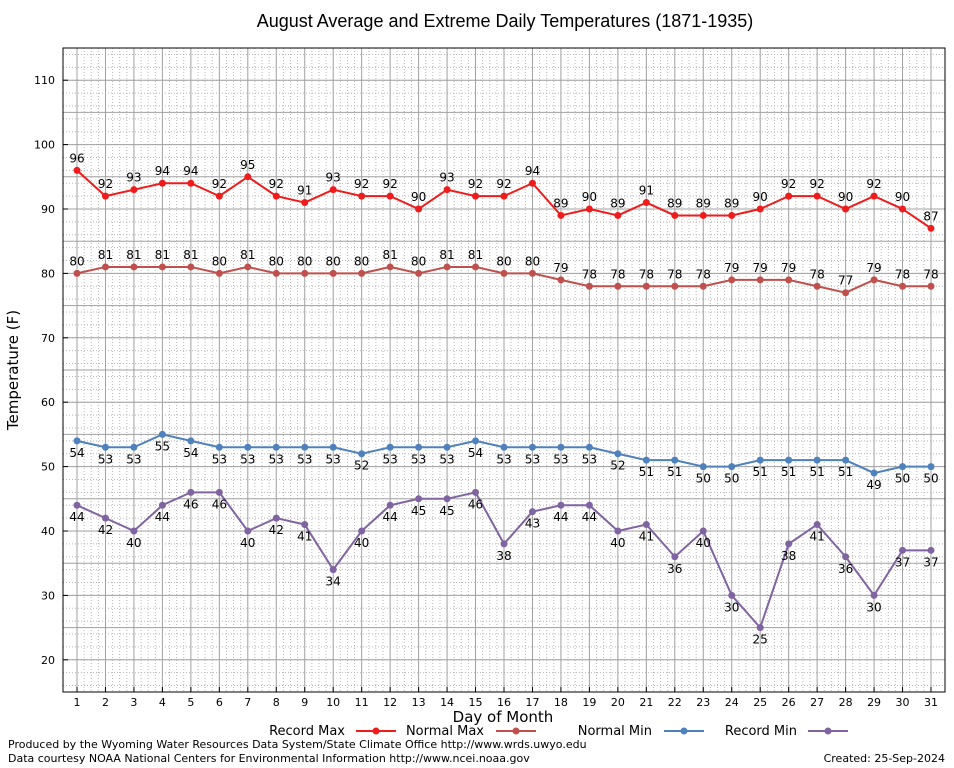  I want to click on data-label-record-min: 38, so click(503, 556).